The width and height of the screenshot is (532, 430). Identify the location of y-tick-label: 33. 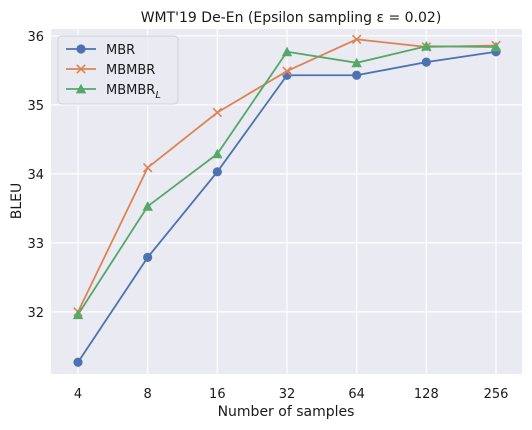
(35, 244).